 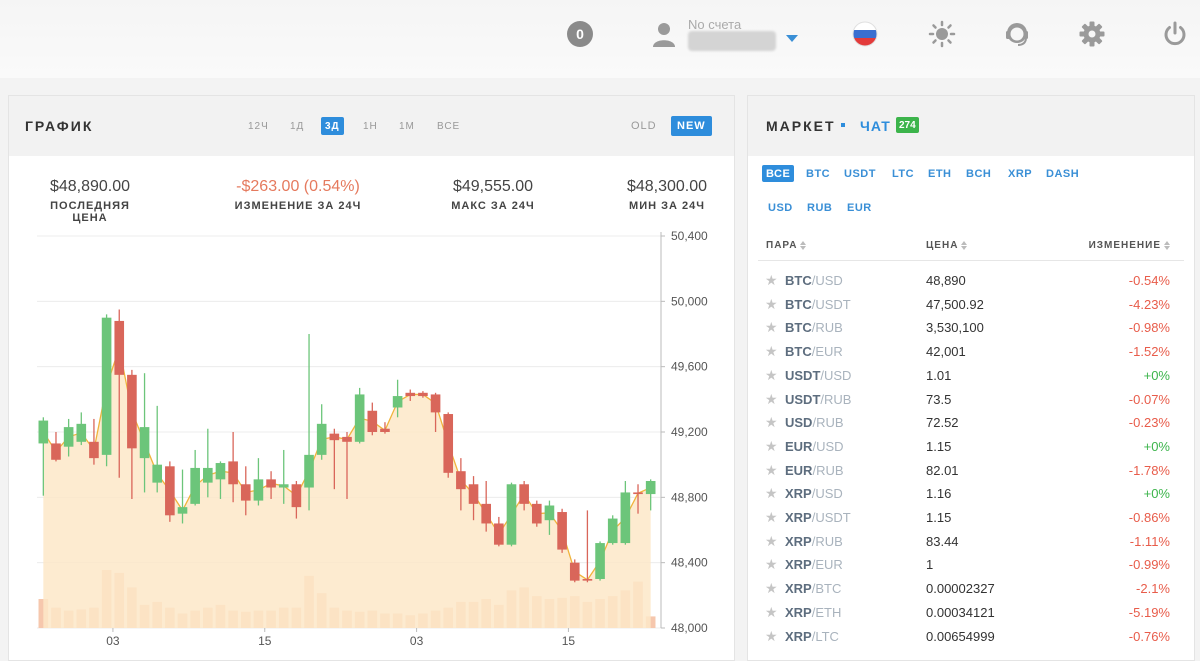 I want to click on market-tab: МАРКЕТ, so click(x=801, y=126).